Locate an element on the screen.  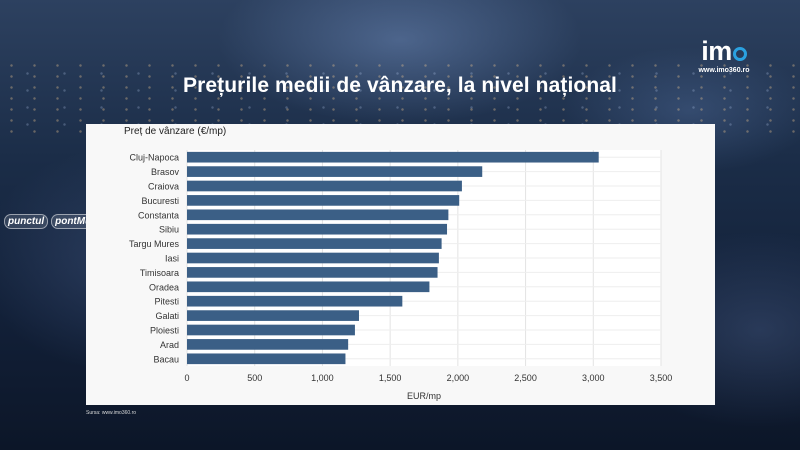
brand-logo: im is located at coordinates (724, 51).